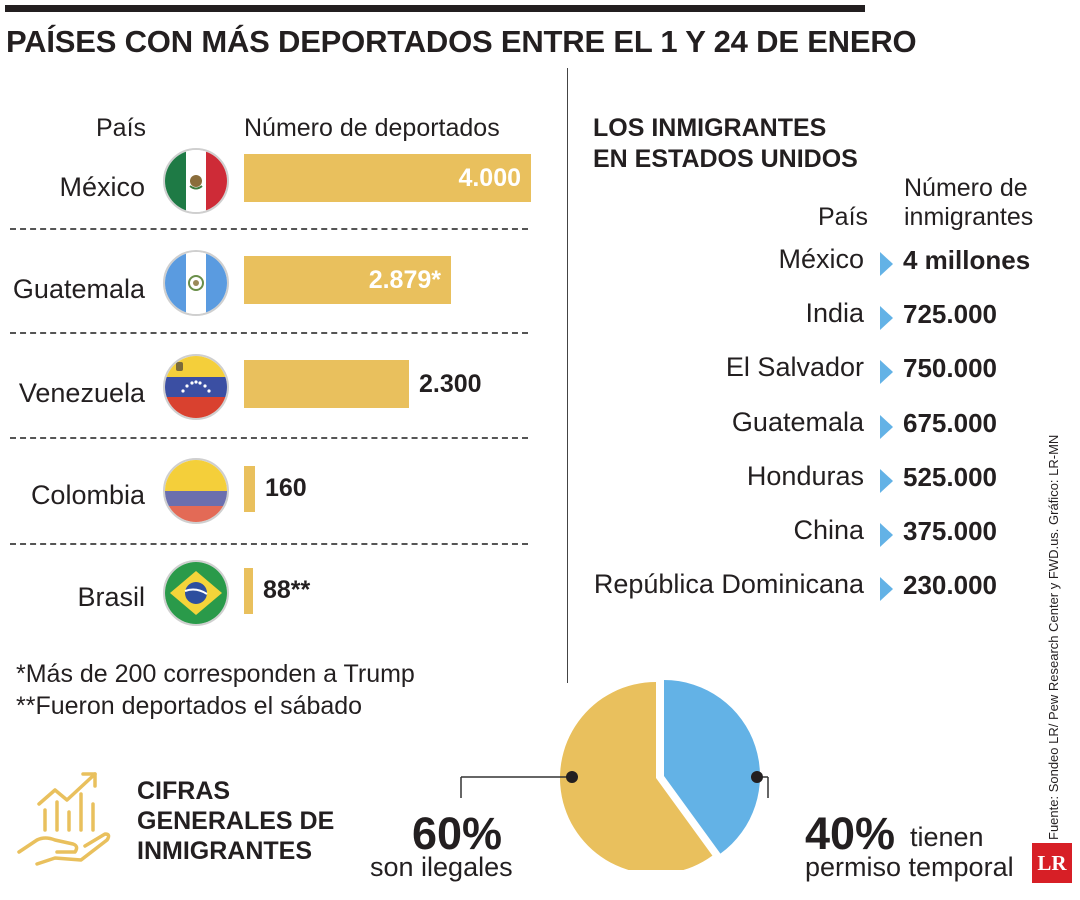 The width and height of the screenshot is (1080, 900). What do you see at coordinates (287, 590) in the screenshot?
I see `bar-value-label: 88**` at bounding box center [287, 590].